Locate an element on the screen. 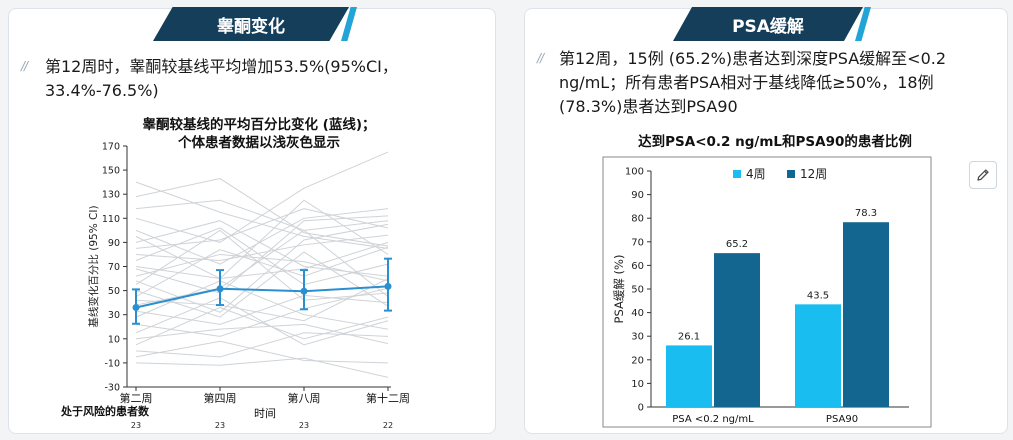 The image size is (1013, 440). edit-button is located at coordinates (983, 175).